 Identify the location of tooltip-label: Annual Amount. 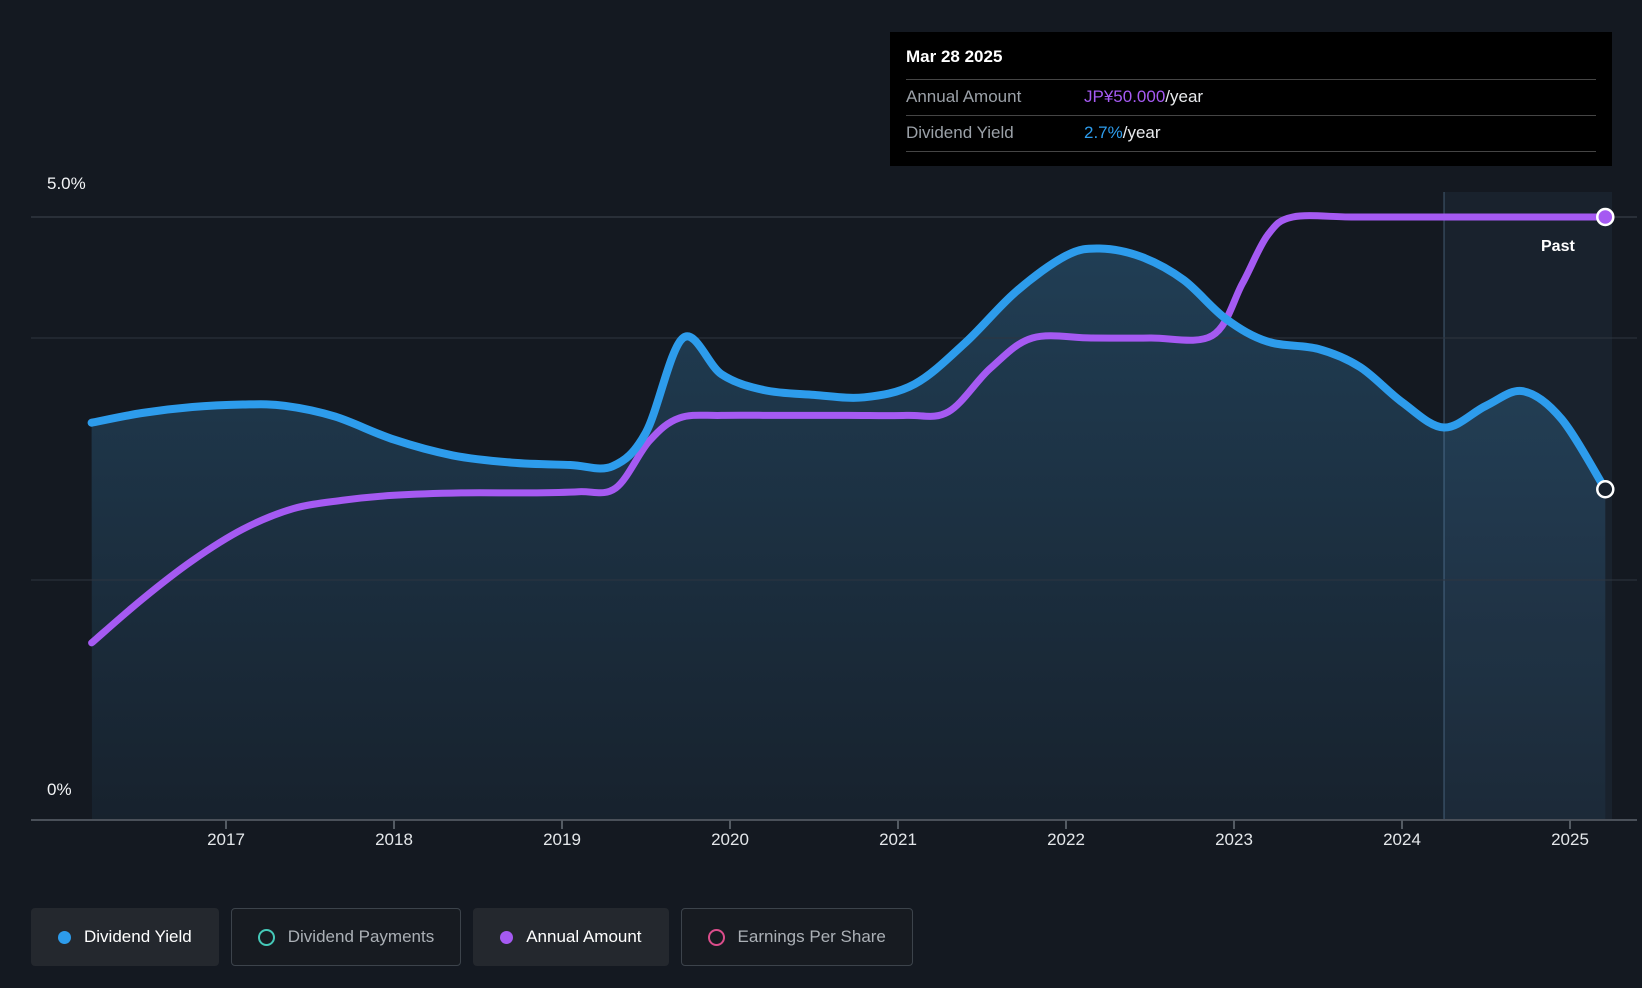
(964, 96).